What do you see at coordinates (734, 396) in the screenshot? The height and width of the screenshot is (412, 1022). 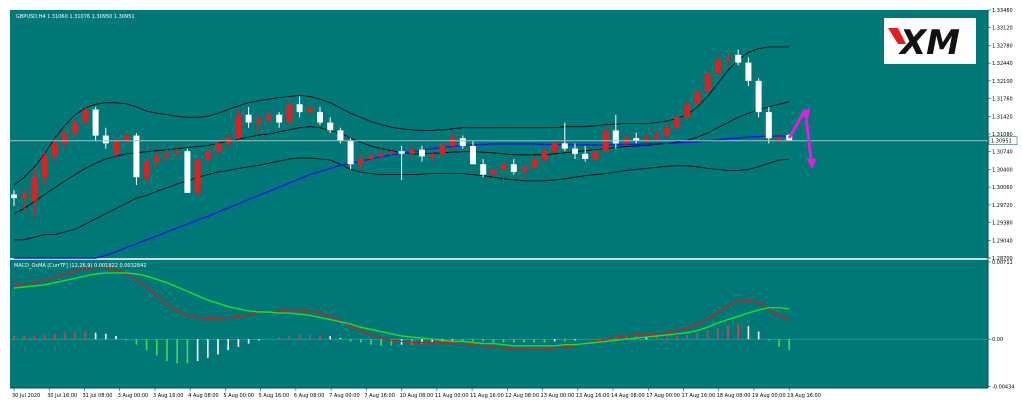 I see `time-tick-label: 18 Aug 08:00` at bounding box center [734, 396].